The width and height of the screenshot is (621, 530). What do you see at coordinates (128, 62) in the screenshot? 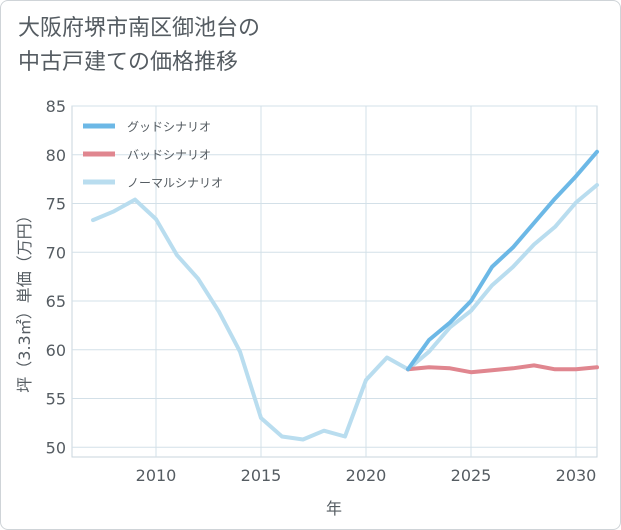
I see `chart-title-line-2: 中古戸建ての価格推移` at bounding box center [128, 62].